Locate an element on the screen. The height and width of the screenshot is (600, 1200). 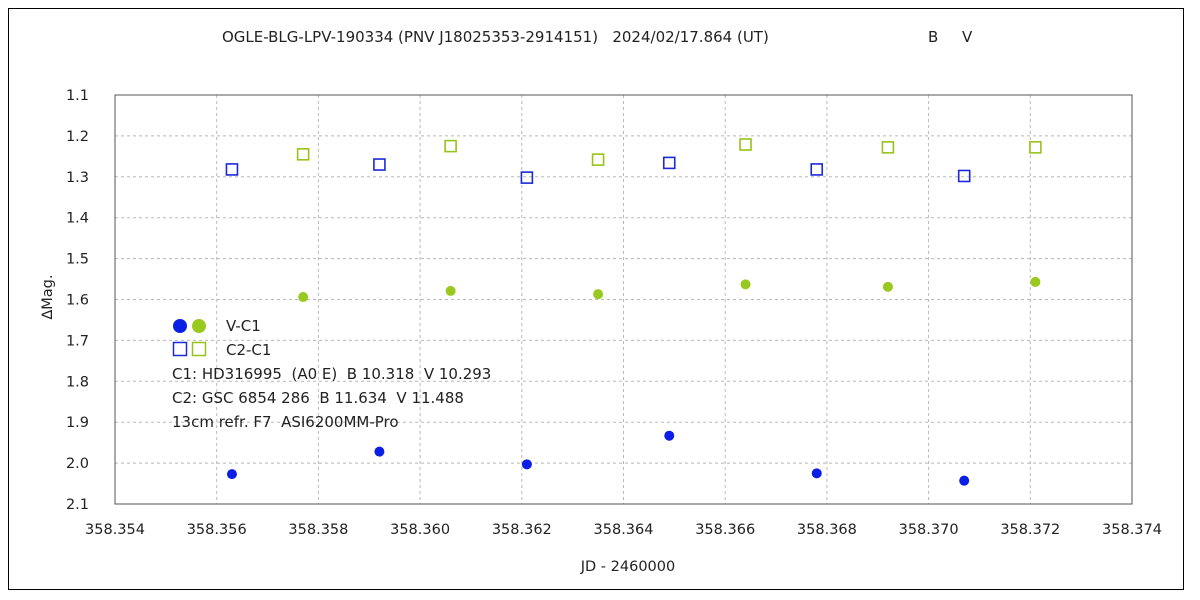
x-tick-label: 358.366 is located at coordinates (725, 530).